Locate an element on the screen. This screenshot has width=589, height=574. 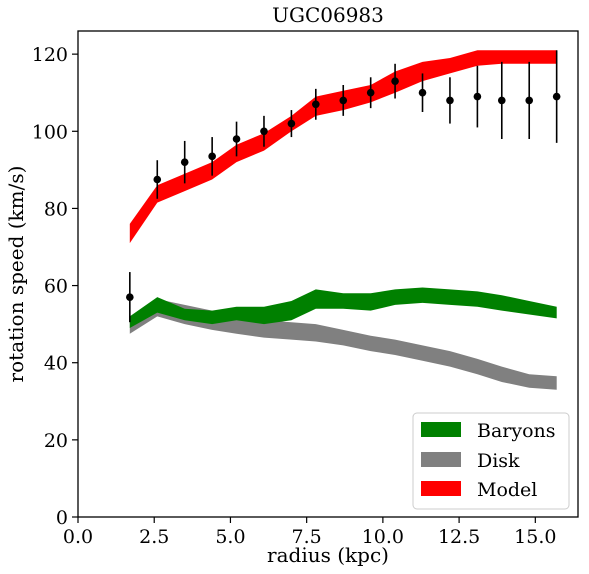
legend-label-model: Model is located at coordinates (507, 490).